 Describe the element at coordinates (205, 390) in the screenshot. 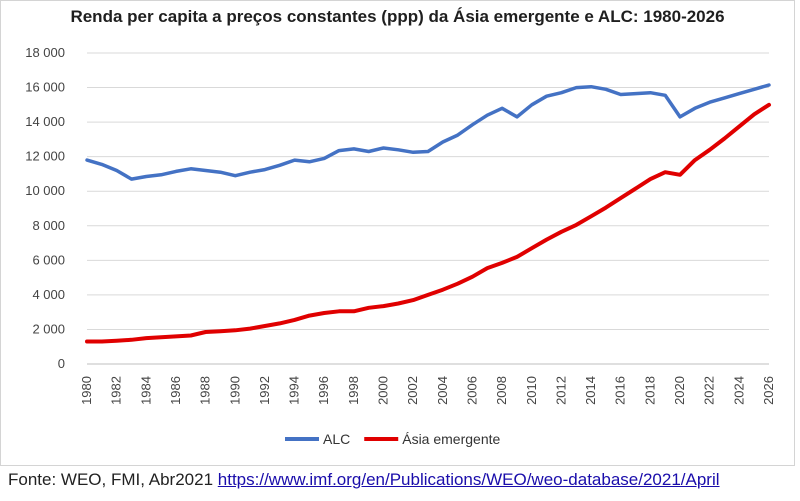

I see `x-tick-label: 1988` at that location.